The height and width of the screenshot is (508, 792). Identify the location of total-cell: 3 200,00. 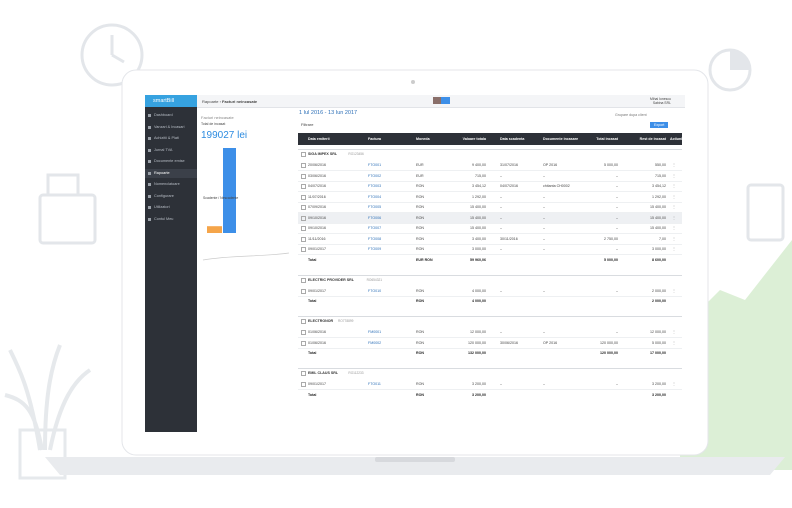
(479, 394).